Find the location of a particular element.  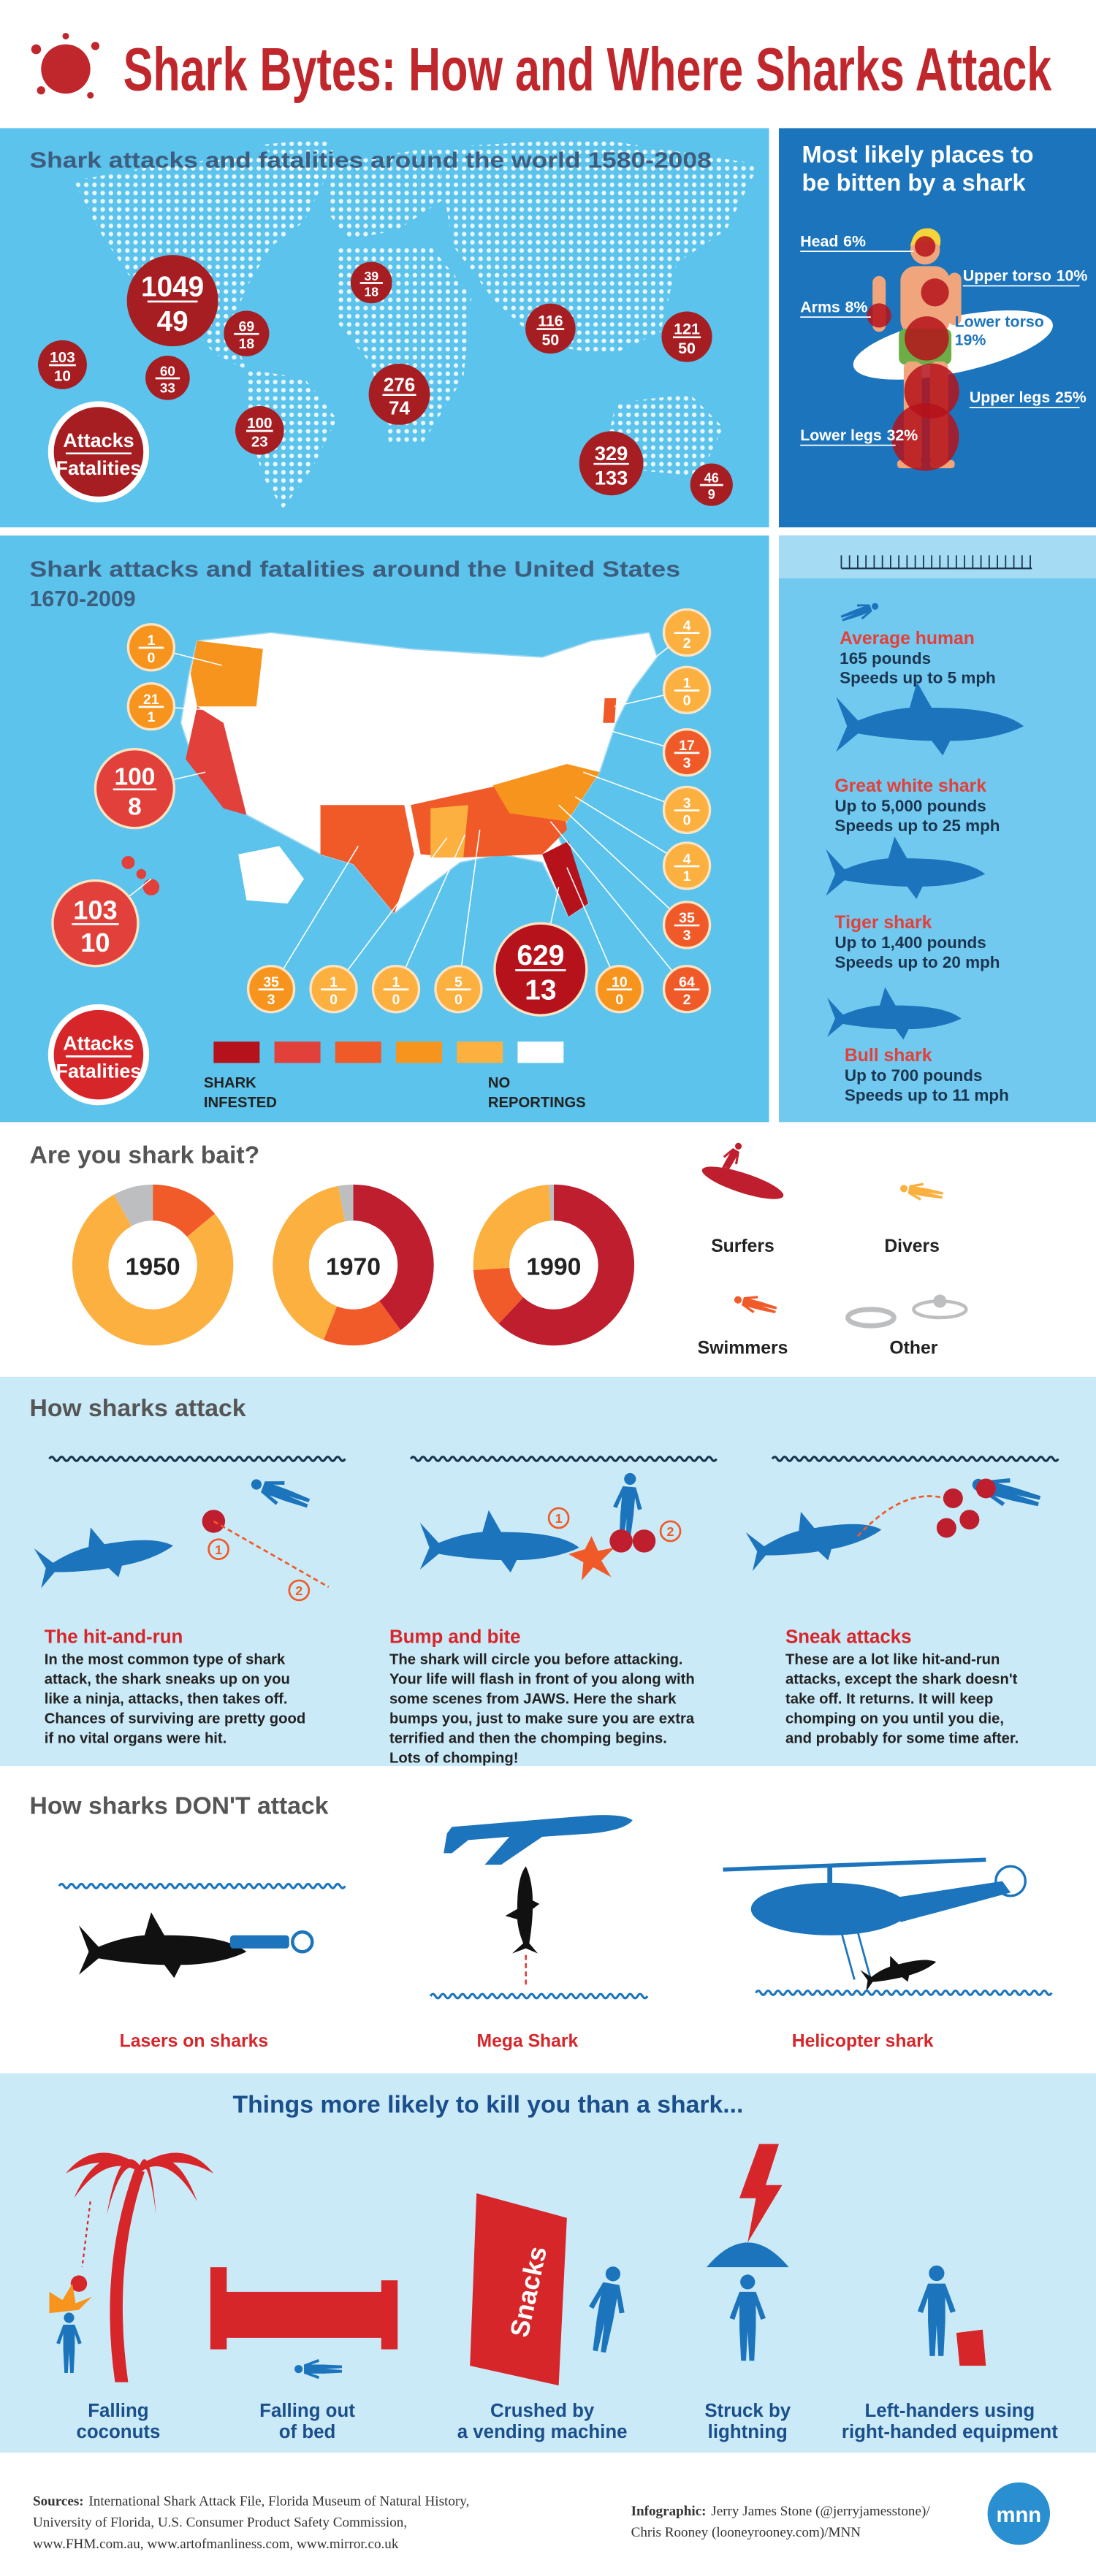

bait-title: Are you shark bait? is located at coordinates (144, 1155).